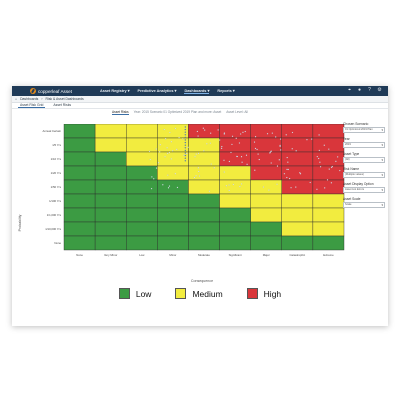 The height and width of the screenshot is (400, 400). Describe the element at coordinates (29, 99) in the screenshot. I see `breadcrumb-dashboards: Dashboards` at that location.